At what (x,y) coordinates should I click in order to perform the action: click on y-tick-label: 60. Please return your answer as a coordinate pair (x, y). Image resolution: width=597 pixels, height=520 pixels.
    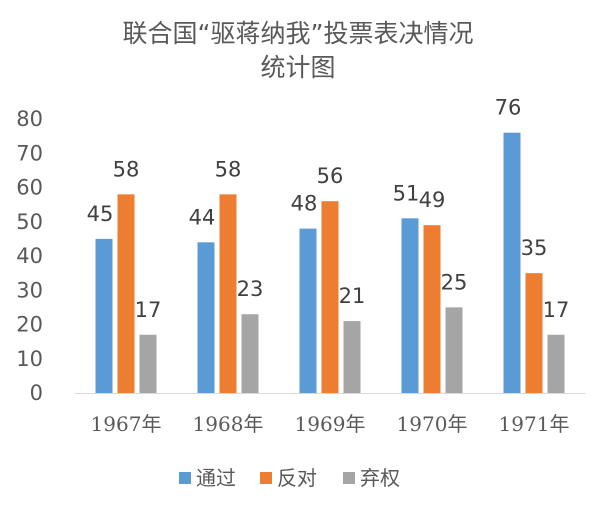
    Looking at the image, I should click on (29, 188).